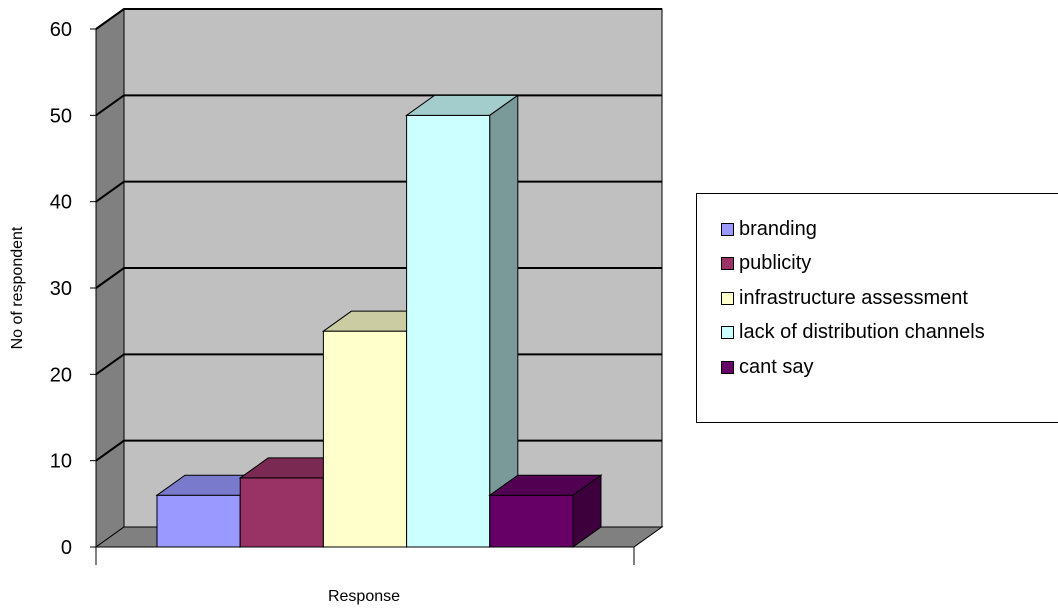 The height and width of the screenshot is (609, 1058). Describe the element at coordinates (66, 548) in the screenshot. I see `y-tick-label: 0` at that location.